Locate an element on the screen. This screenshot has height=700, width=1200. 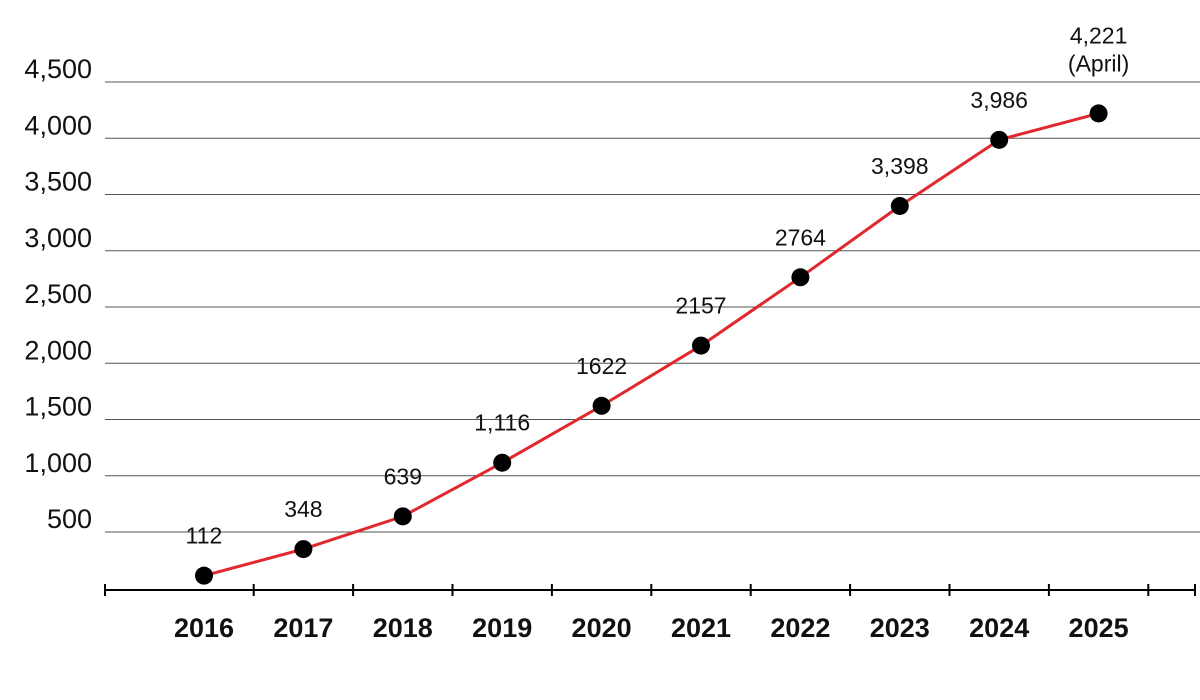
x-tick-label: 2017 is located at coordinates (303, 628).